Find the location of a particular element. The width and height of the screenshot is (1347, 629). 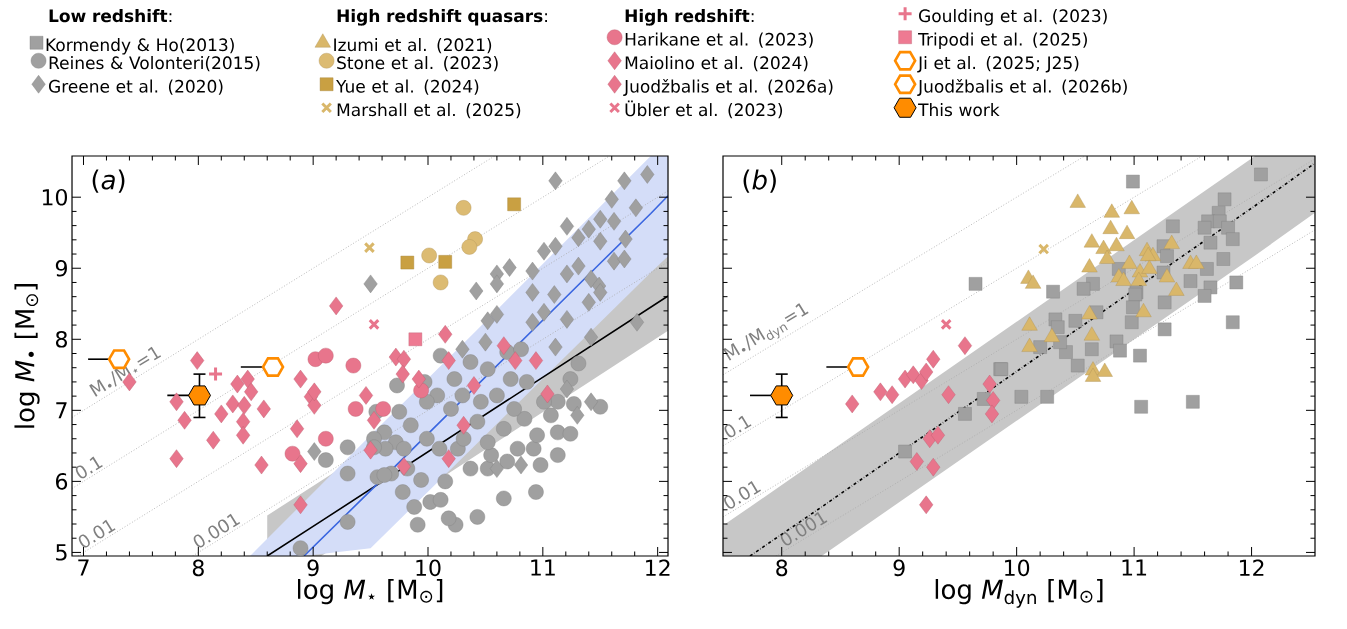

legend-label: Ji et al. (2025; J25) is located at coordinates (998, 64).